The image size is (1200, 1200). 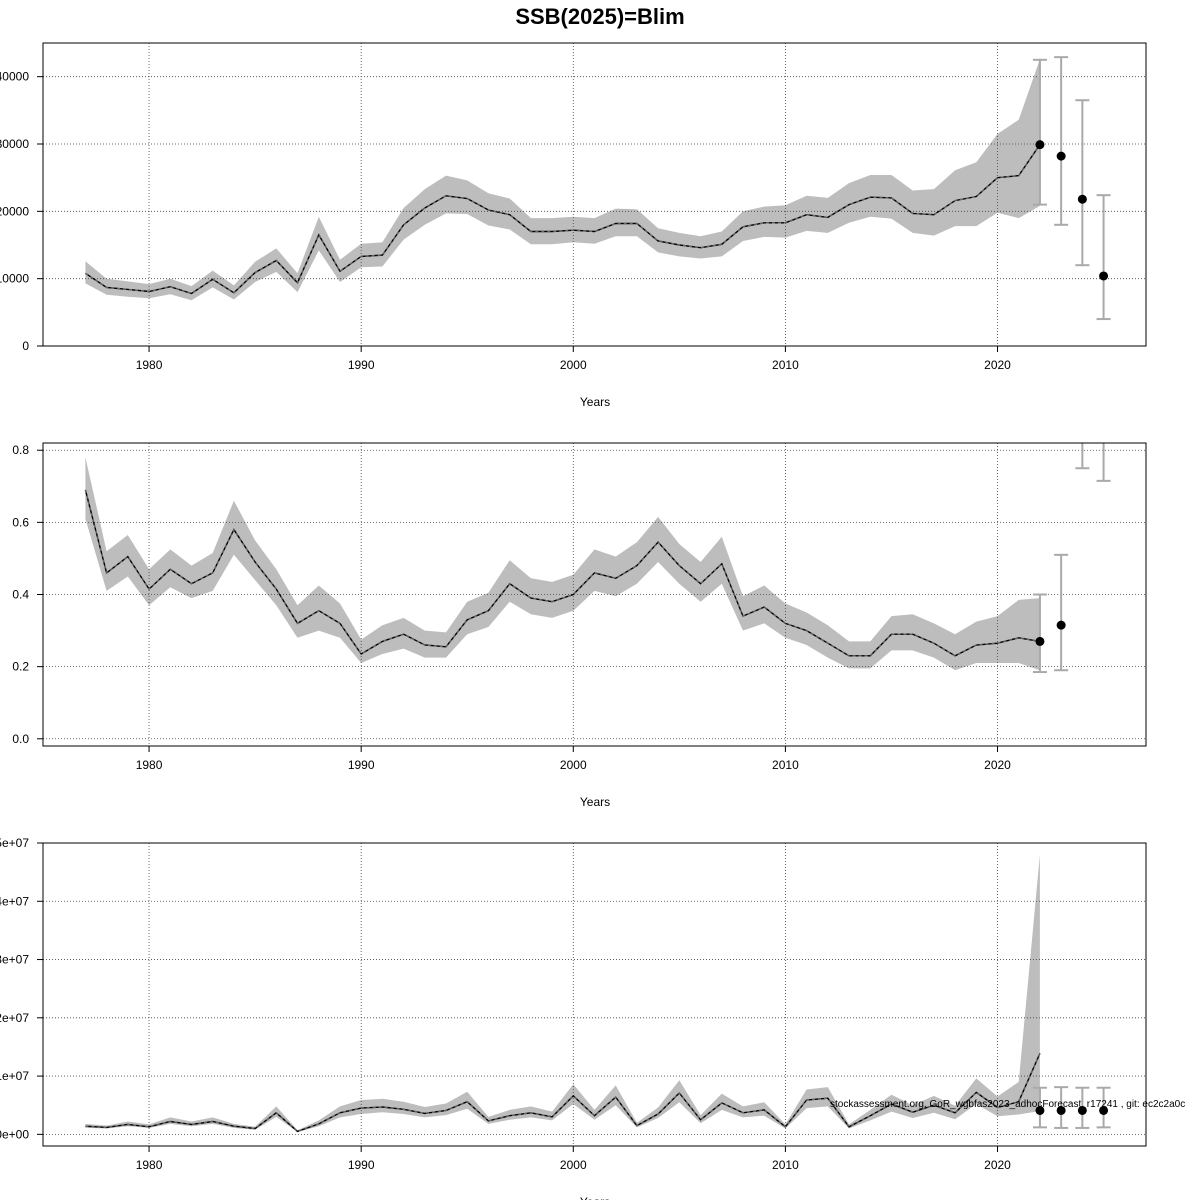 I want to click on y-tick-label: 4e+07, so click(x=14, y=901).